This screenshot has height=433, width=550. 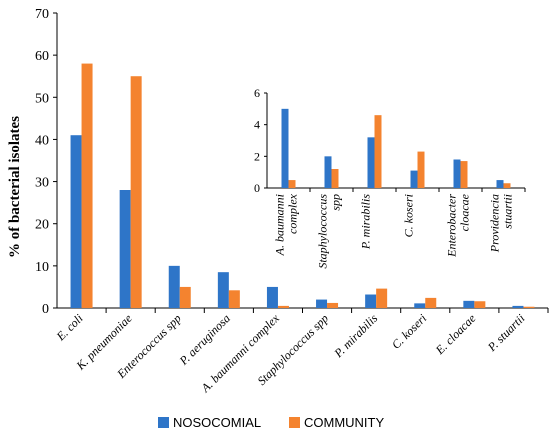 What do you see at coordinates (42, 98) in the screenshot?
I see `y-tick-label: 50` at bounding box center [42, 98].